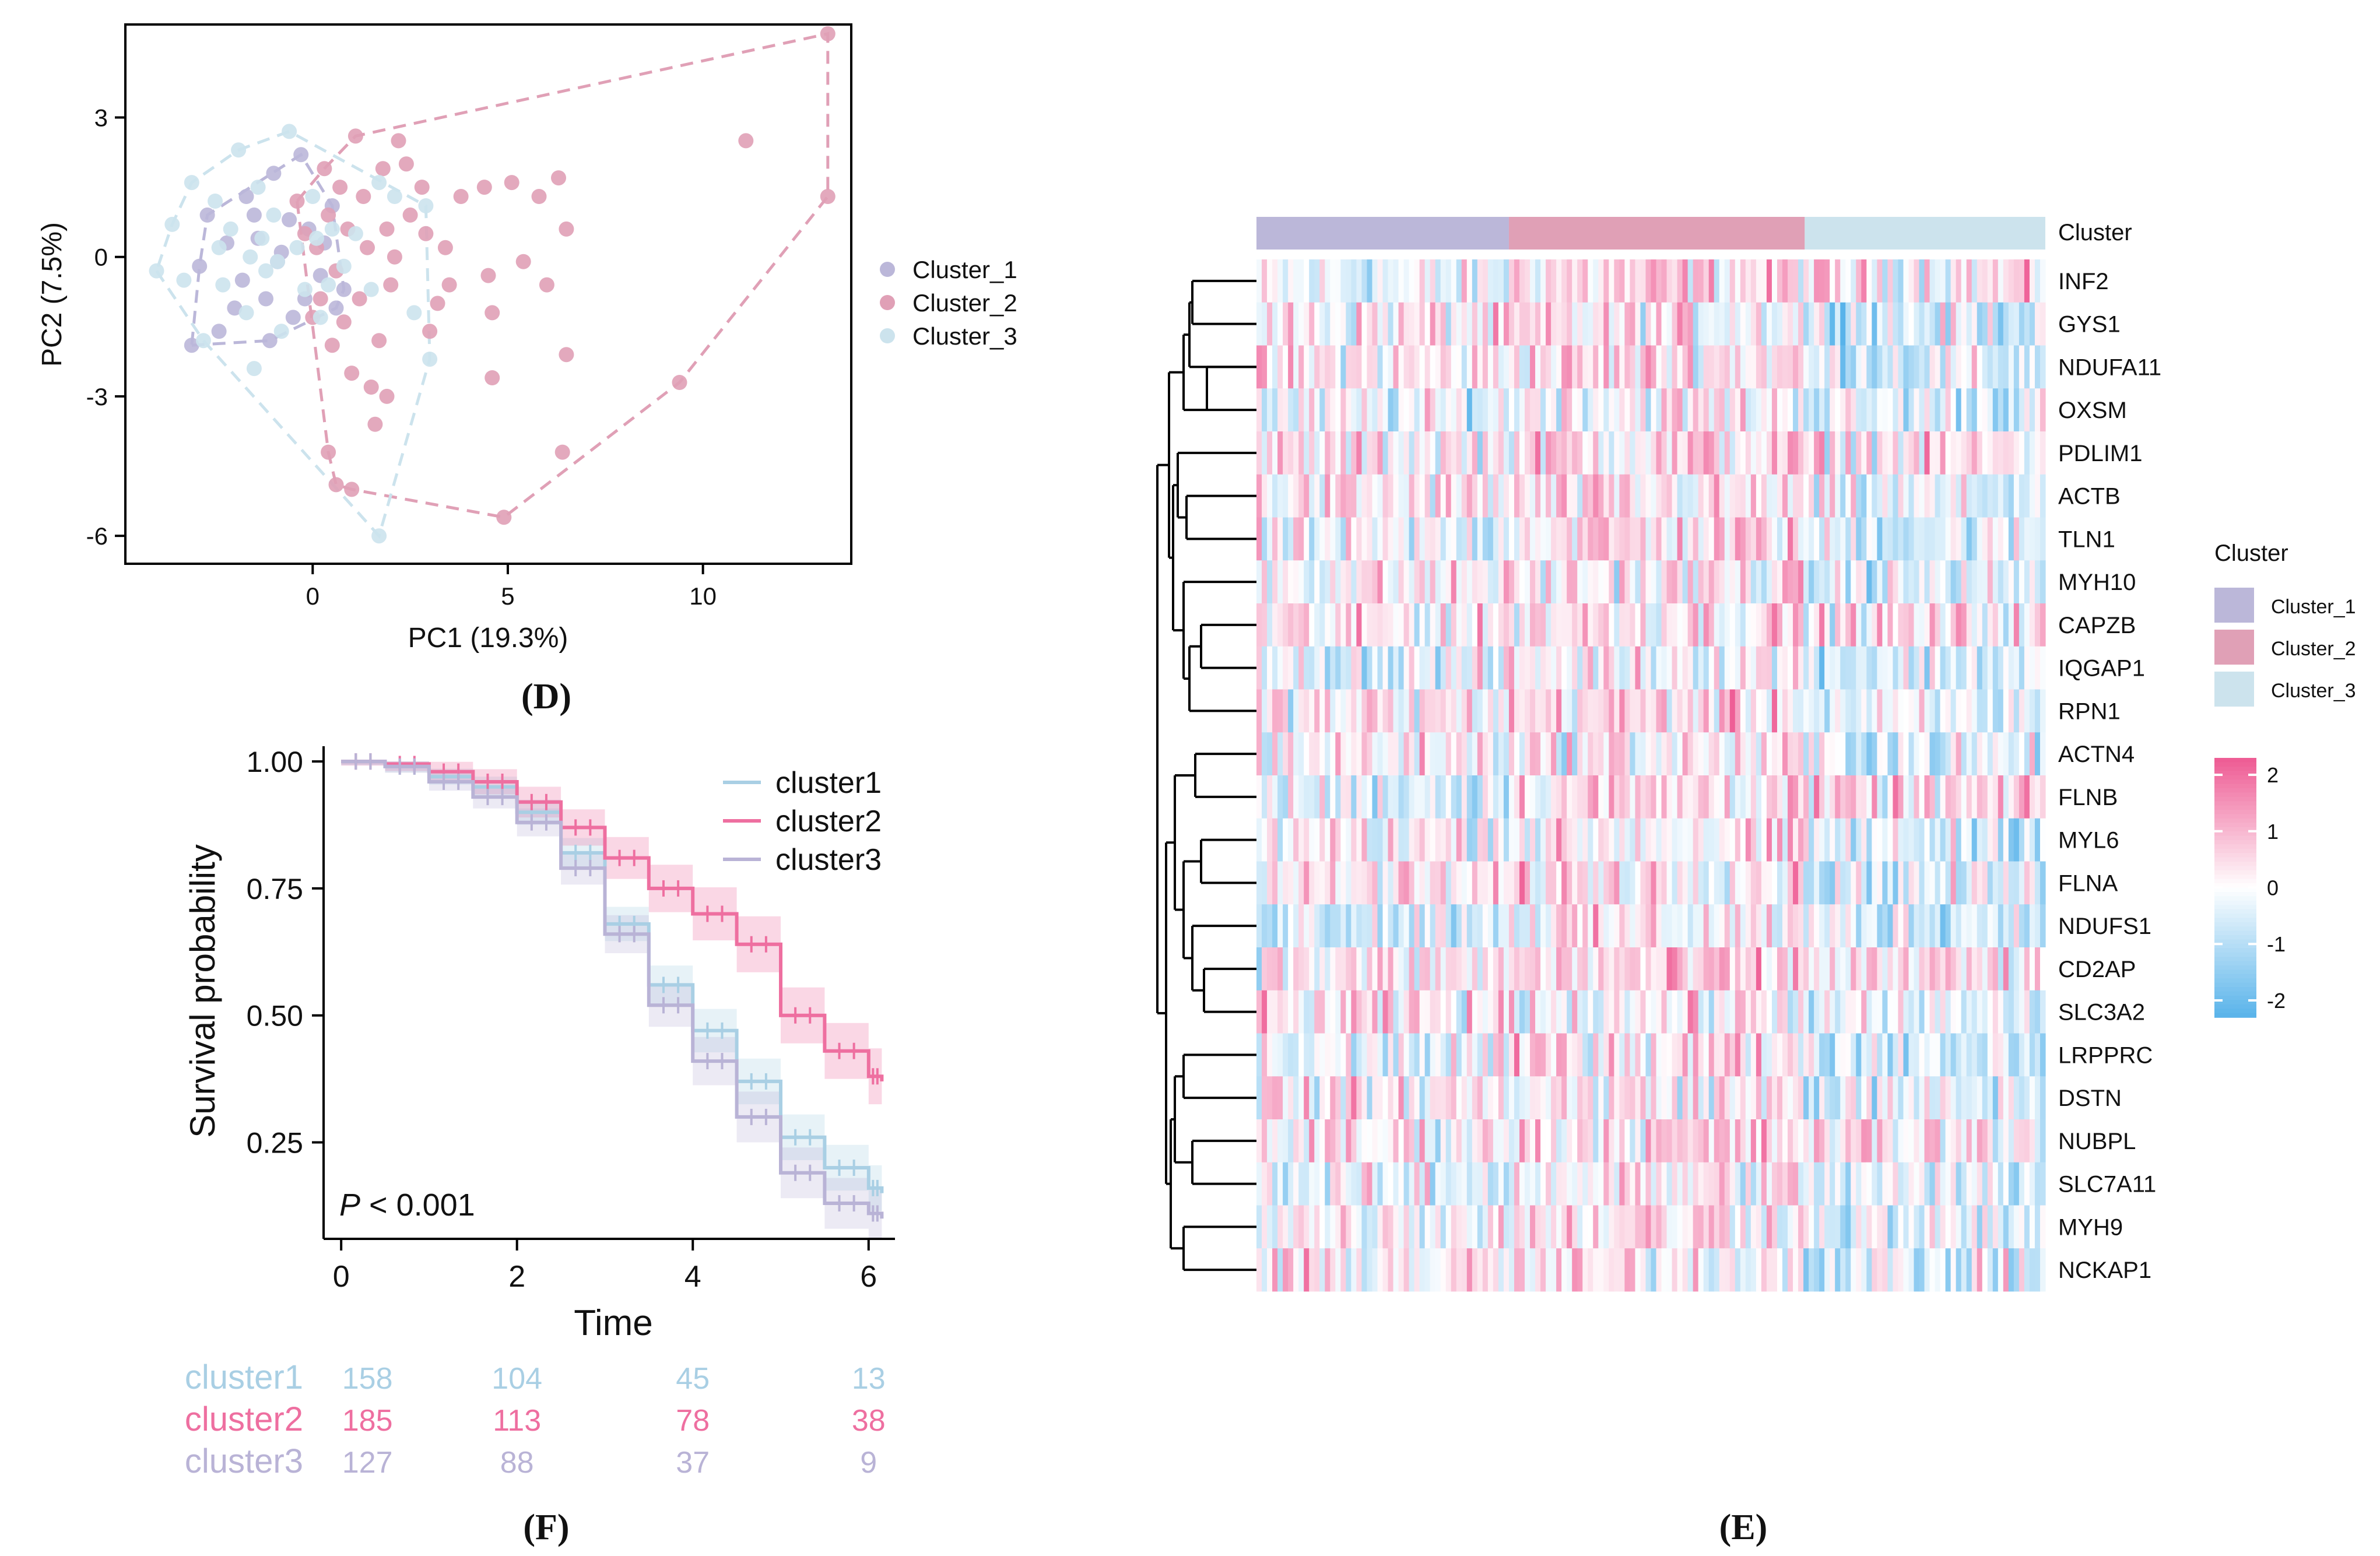 The height and width of the screenshot is (1556, 2380). I want to click on heatmap-gene-label: TLN1, so click(2086, 539).